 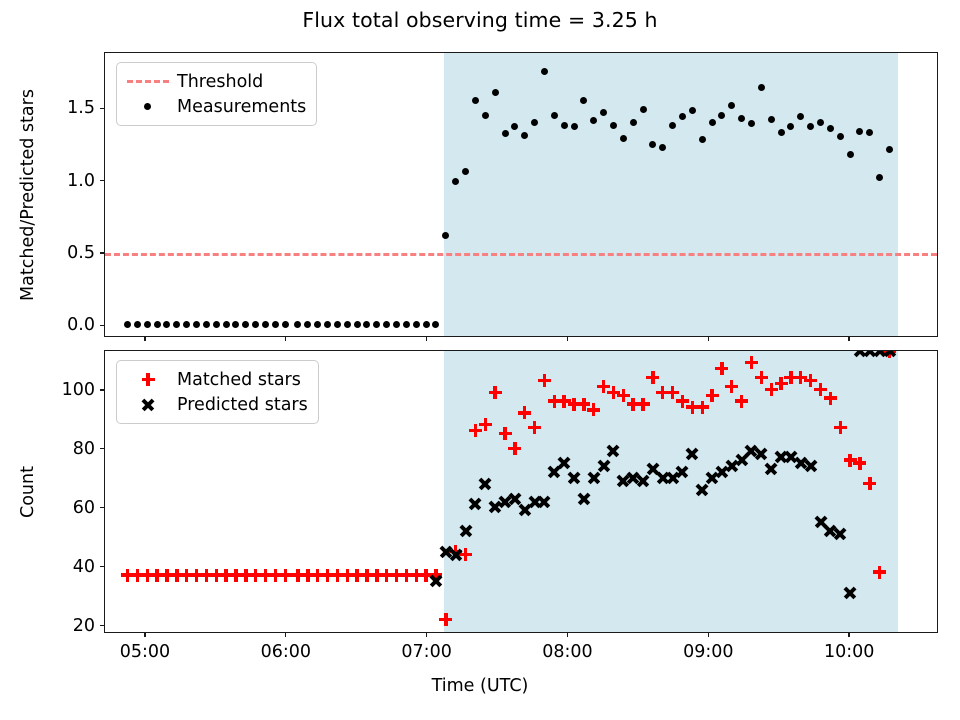 I want to click on y-axis-tick-label: 0.0, so click(x=81, y=325).